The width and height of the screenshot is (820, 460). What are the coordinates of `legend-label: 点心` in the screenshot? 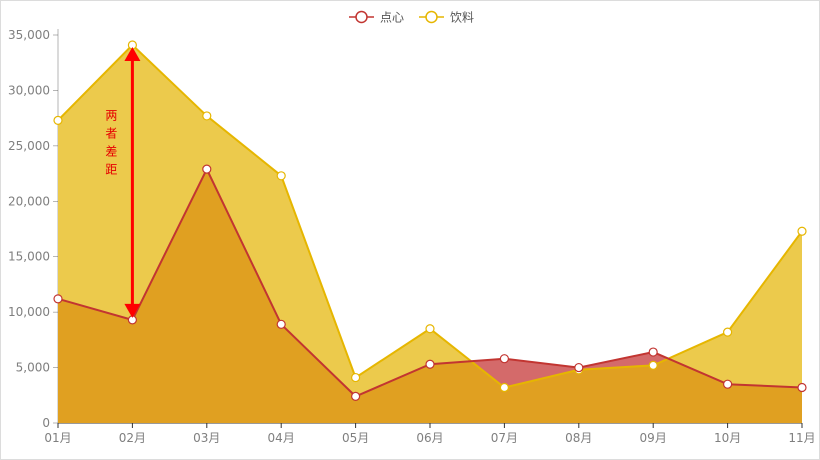 It's located at (392, 18).